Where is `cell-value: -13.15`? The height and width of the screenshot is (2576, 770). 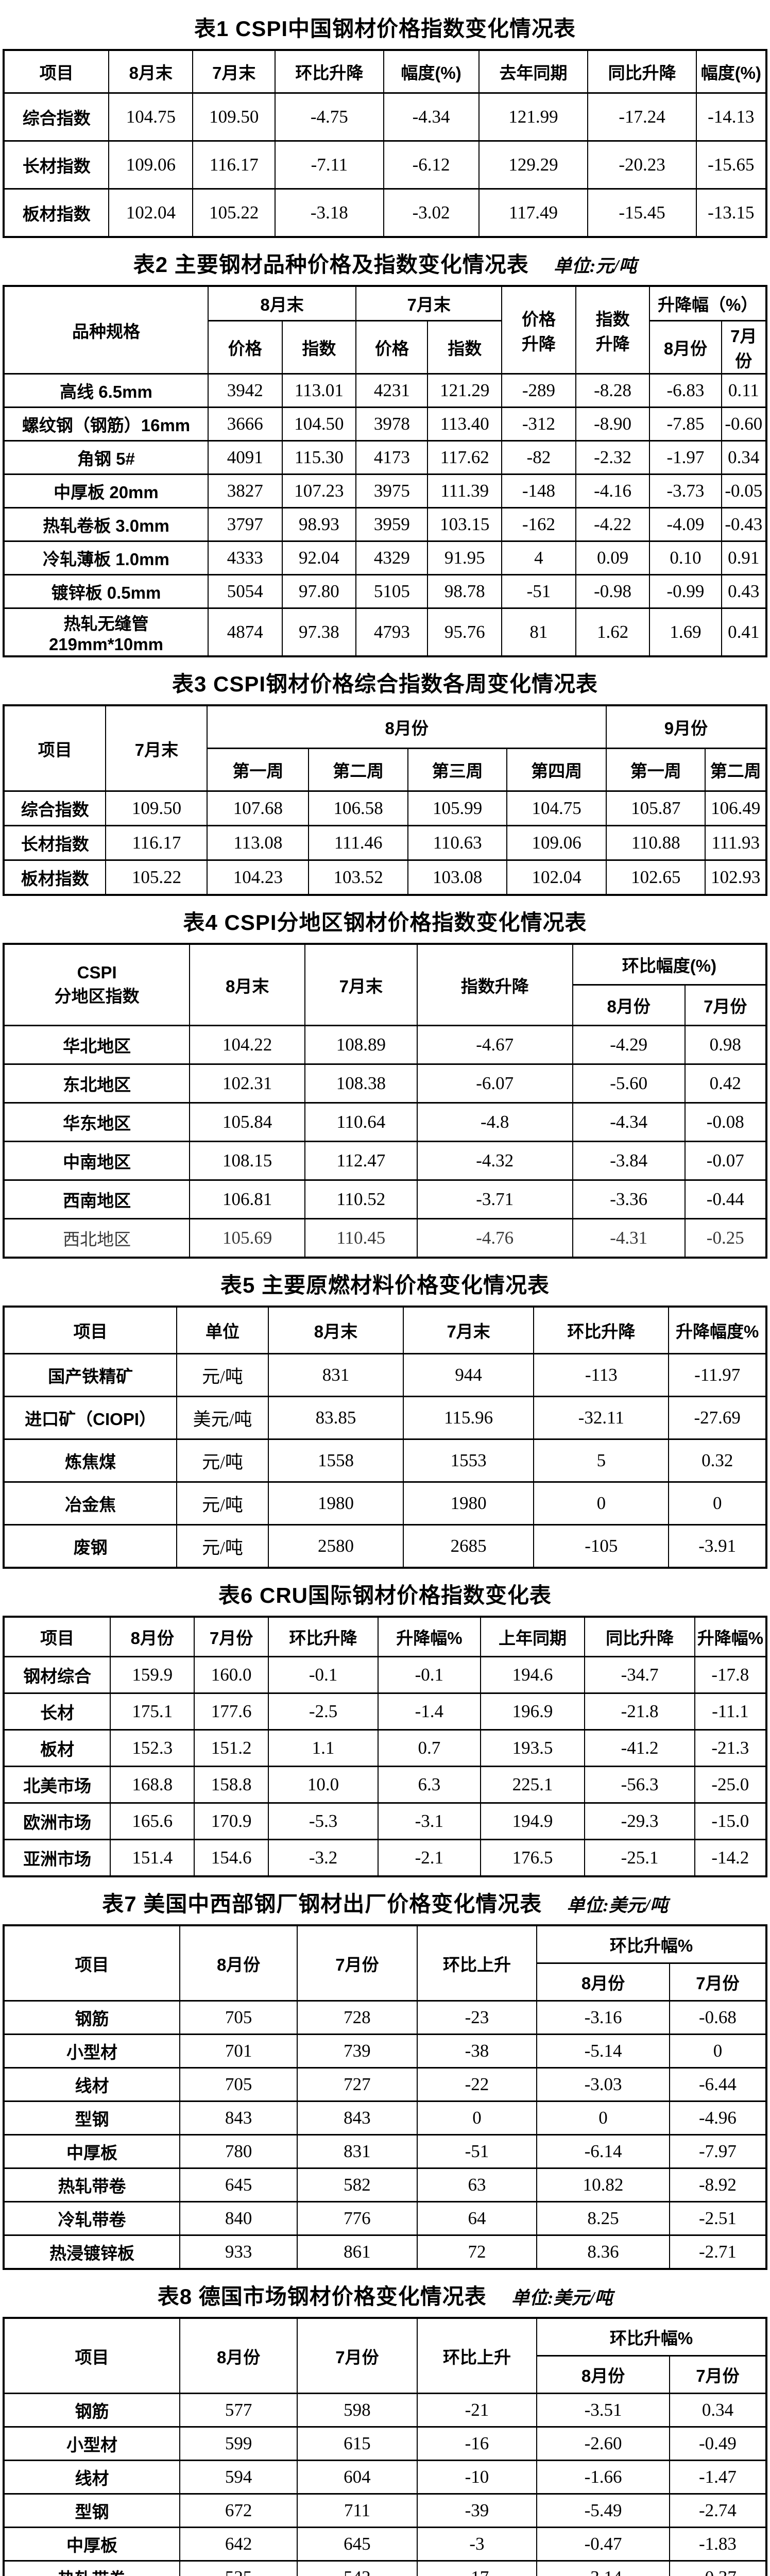 cell-value: -13.15 is located at coordinates (731, 213).